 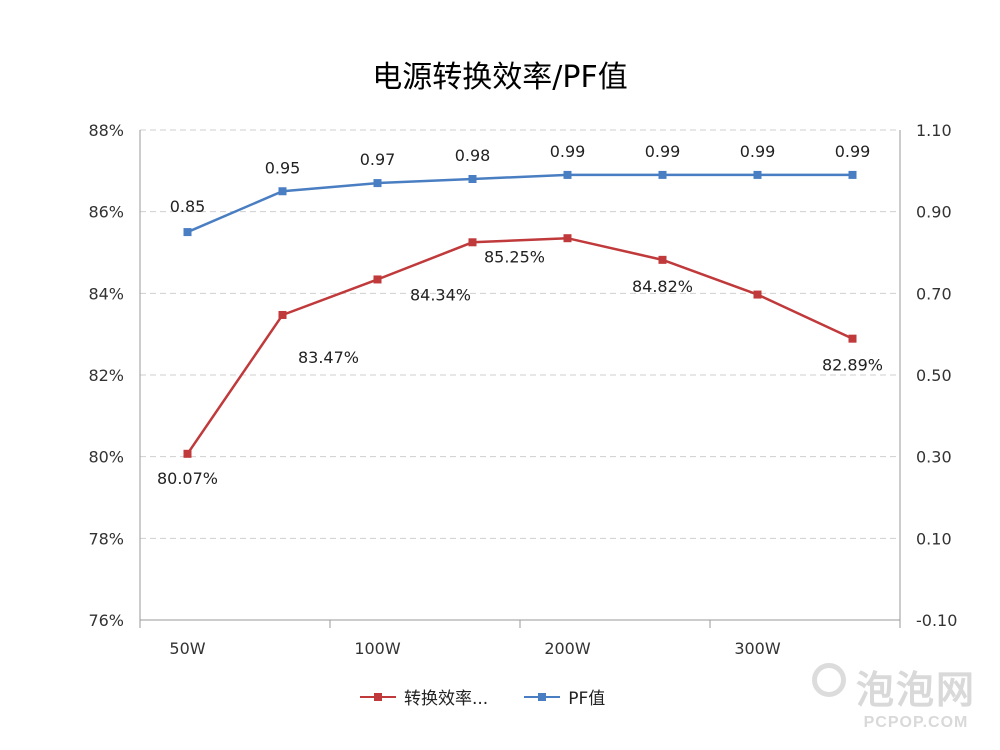 What do you see at coordinates (106, 538) in the screenshot?
I see `y-left-tick-label: 78%` at bounding box center [106, 538].